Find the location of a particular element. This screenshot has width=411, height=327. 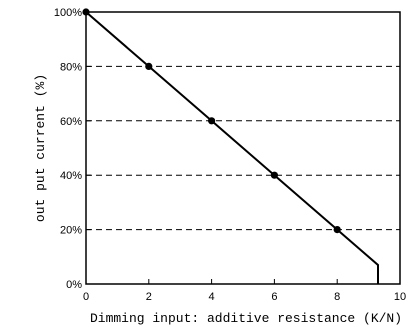

y-tick-label: 0% is located at coordinates (74, 285).